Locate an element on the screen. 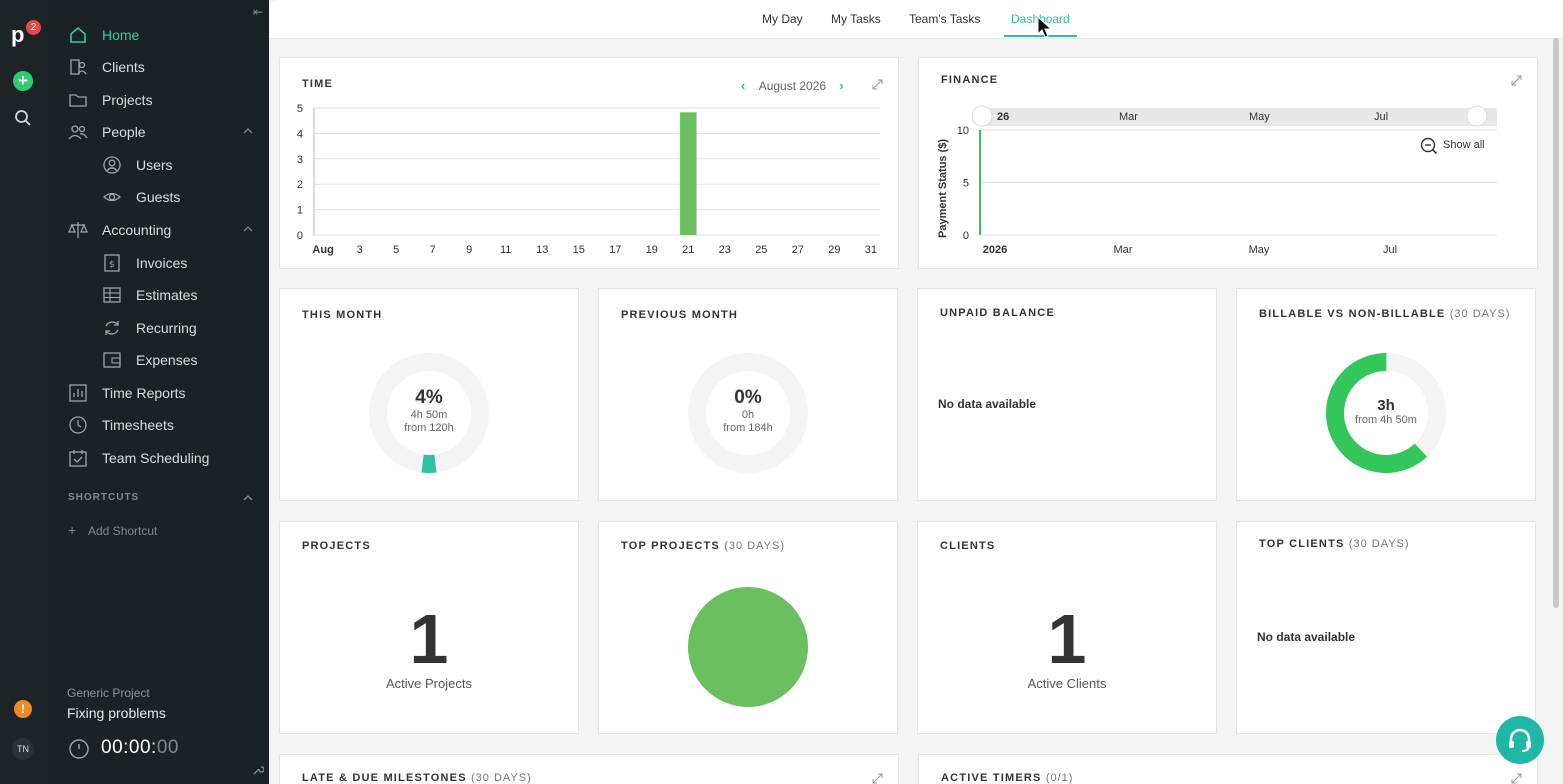 The width and height of the screenshot is (1563, 784). tab-teams-tasks: Team's Tasks is located at coordinates (945, 19).